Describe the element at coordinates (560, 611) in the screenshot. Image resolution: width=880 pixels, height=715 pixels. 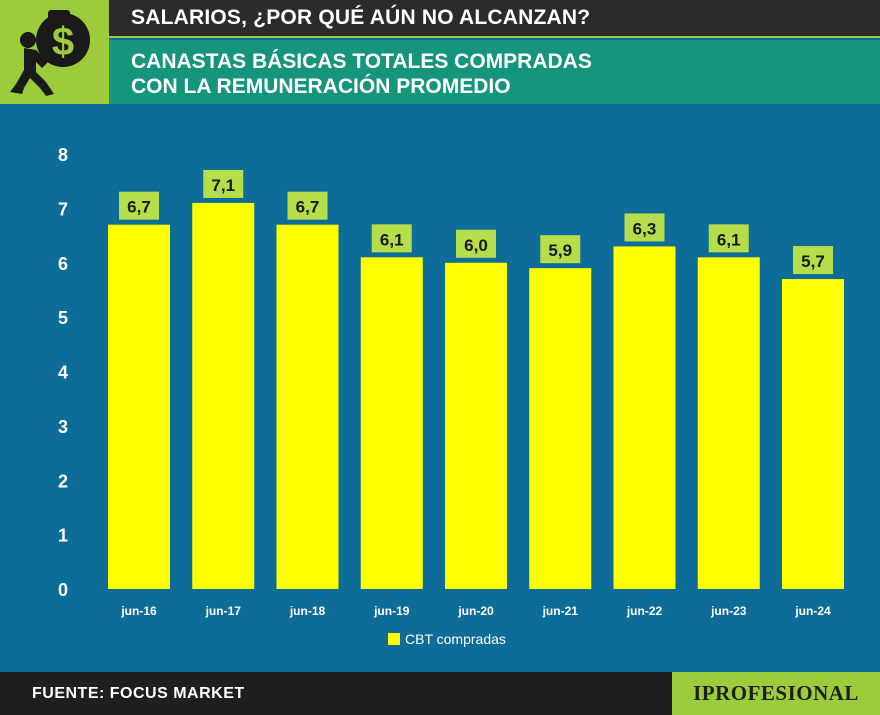
I see `x-tick-label: jun-21` at that location.